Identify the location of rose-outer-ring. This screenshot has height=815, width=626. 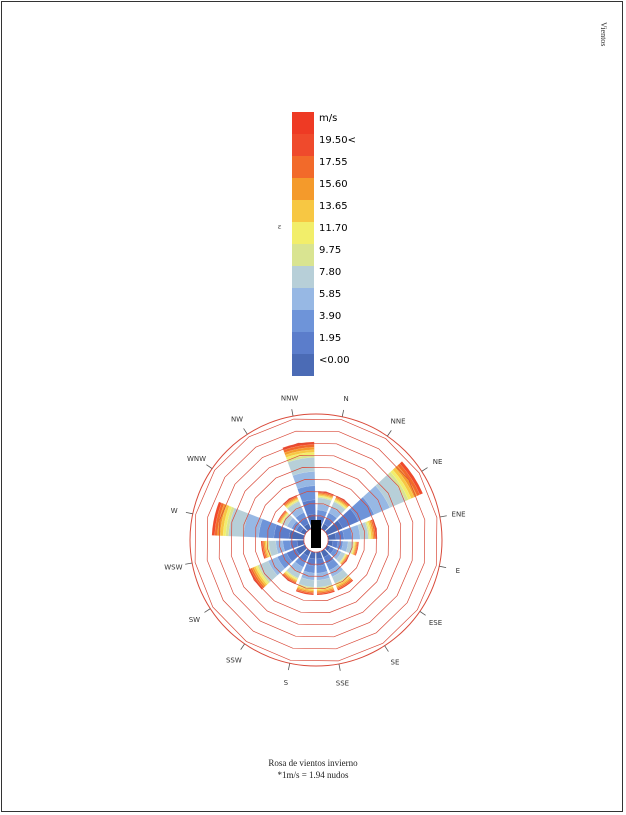
(316, 540).